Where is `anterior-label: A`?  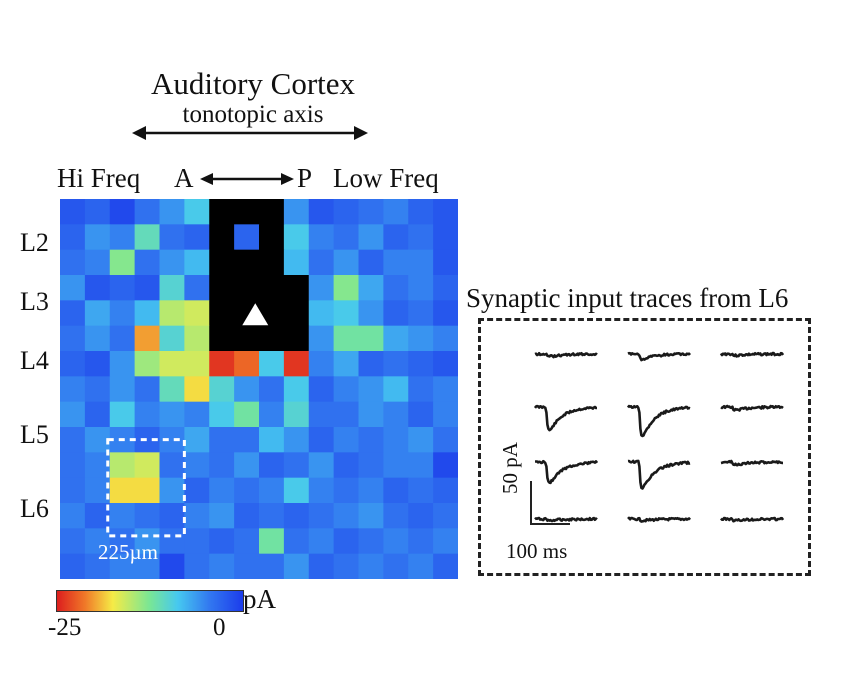
anterior-label: A is located at coordinates (184, 178).